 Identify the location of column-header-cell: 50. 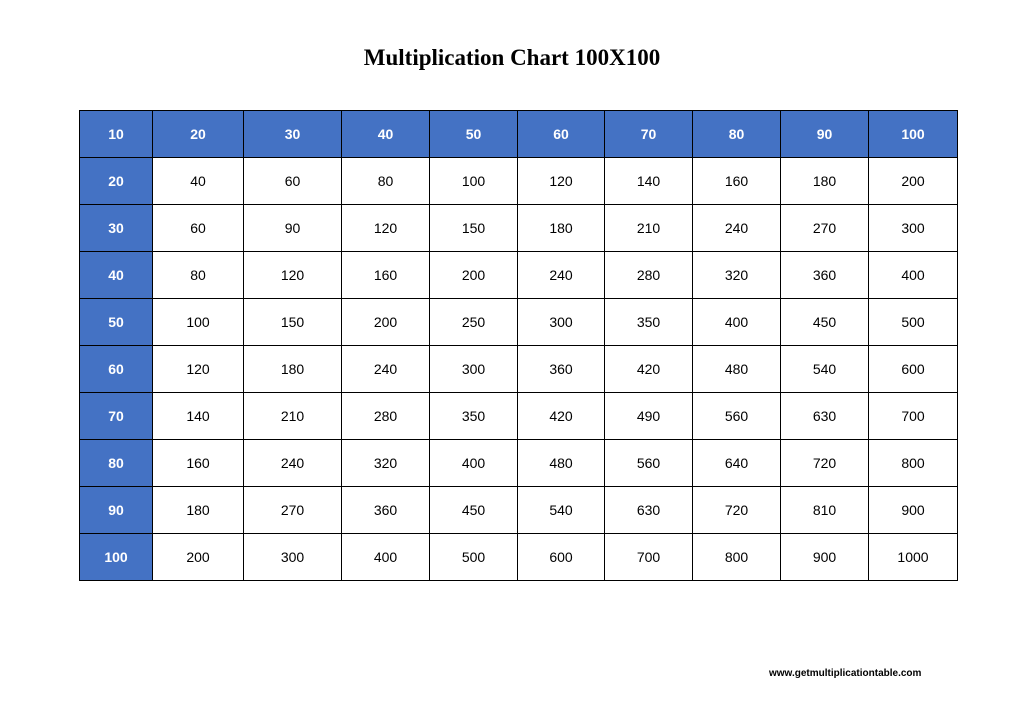
(473, 134).